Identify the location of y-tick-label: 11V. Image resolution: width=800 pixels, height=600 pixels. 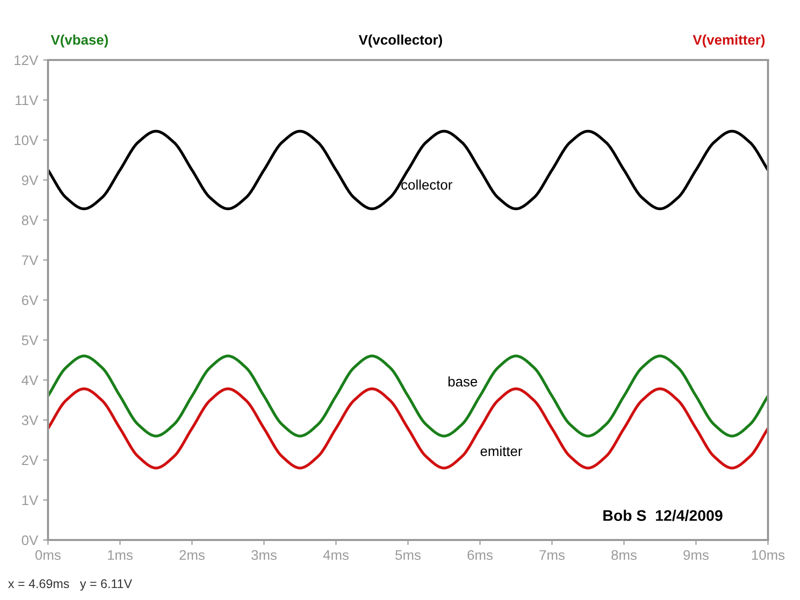
(27, 100).